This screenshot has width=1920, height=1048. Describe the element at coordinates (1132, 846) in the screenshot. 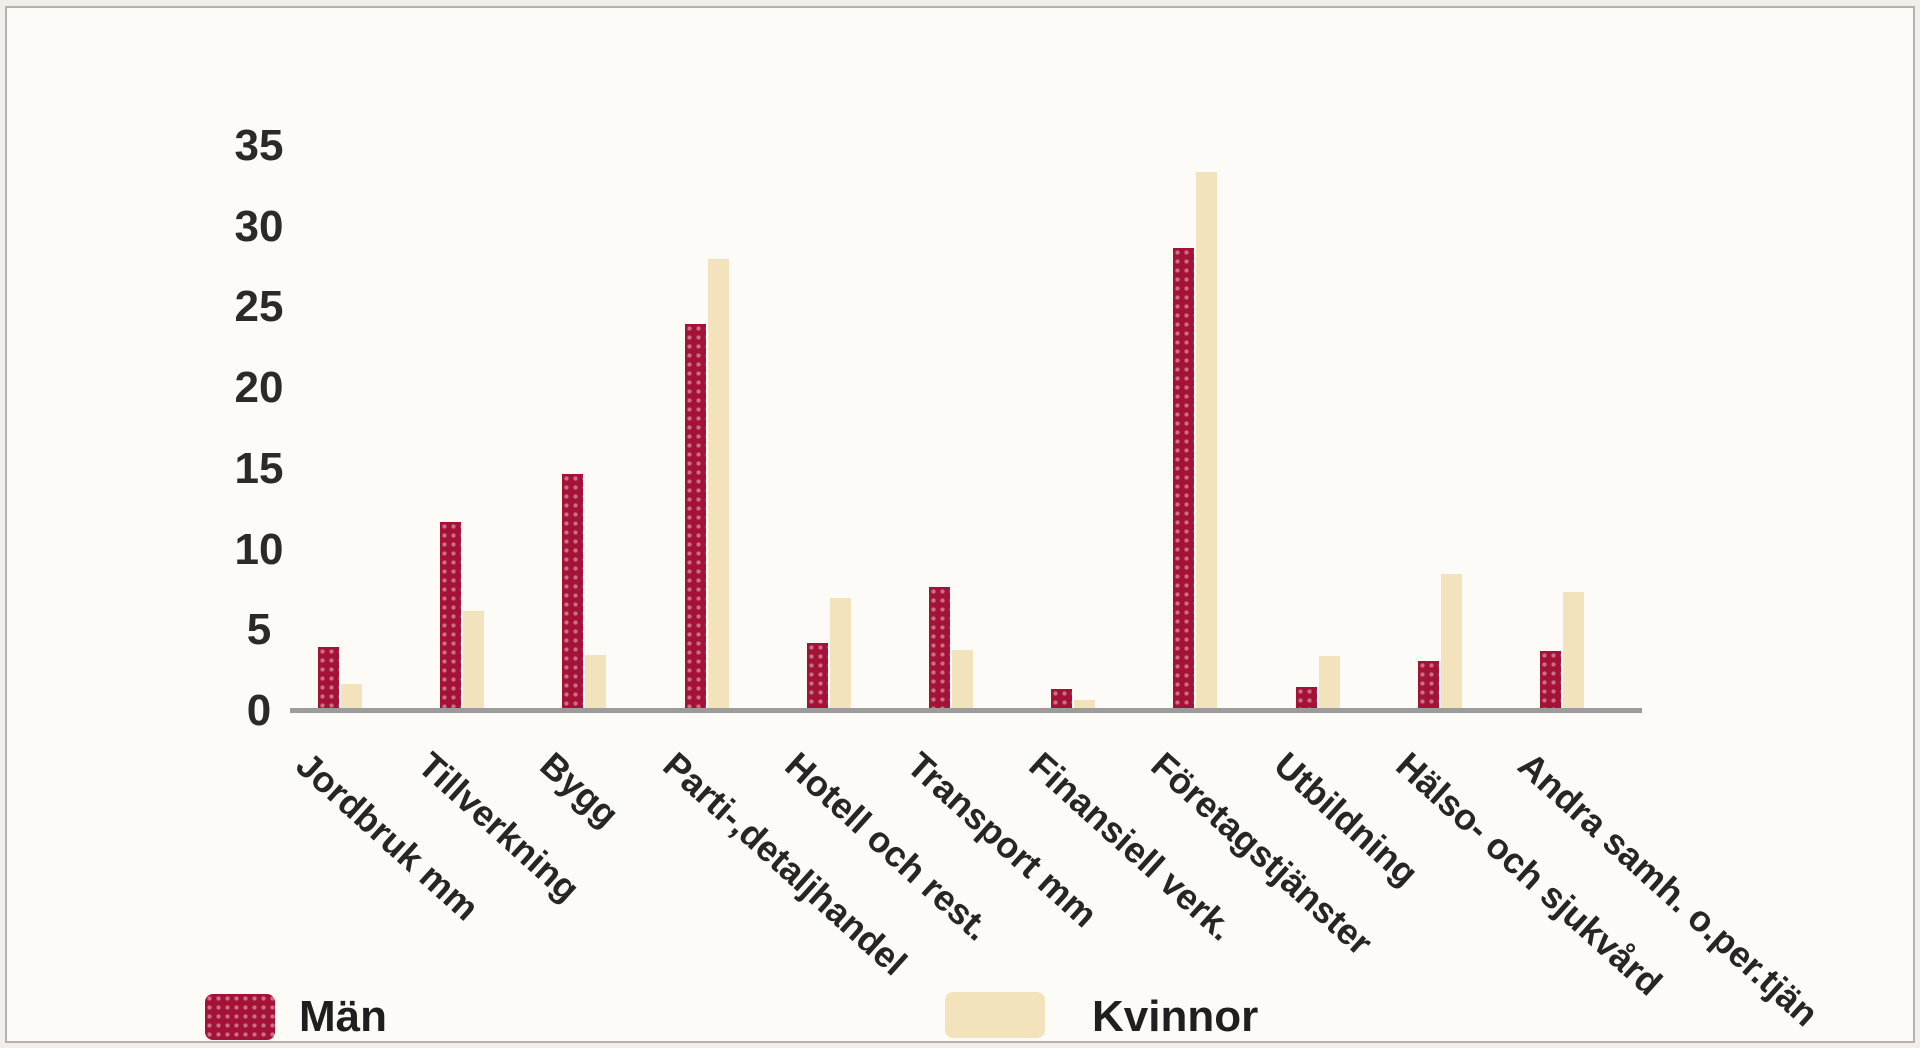

I see `x-category-label-6: Finansiell verk.` at that location.